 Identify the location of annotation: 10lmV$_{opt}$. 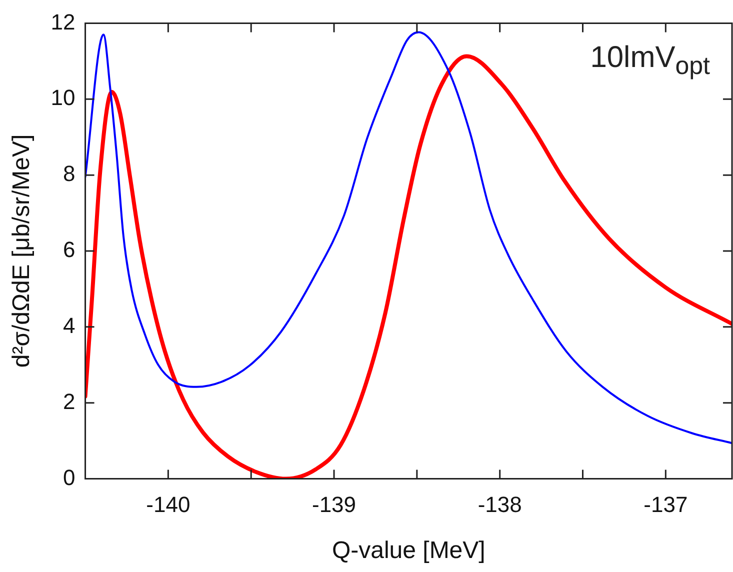
(650, 61).